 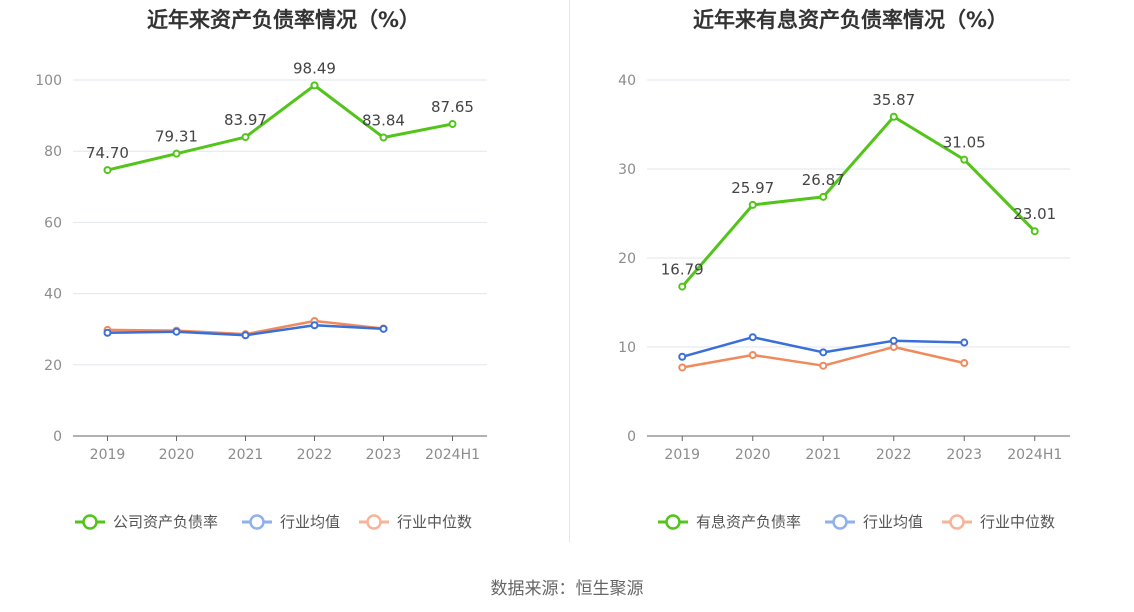 What do you see at coordinates (682, 270) in the screenshot?
I see `data-label: 16.79` at bounding box center [682, 270].